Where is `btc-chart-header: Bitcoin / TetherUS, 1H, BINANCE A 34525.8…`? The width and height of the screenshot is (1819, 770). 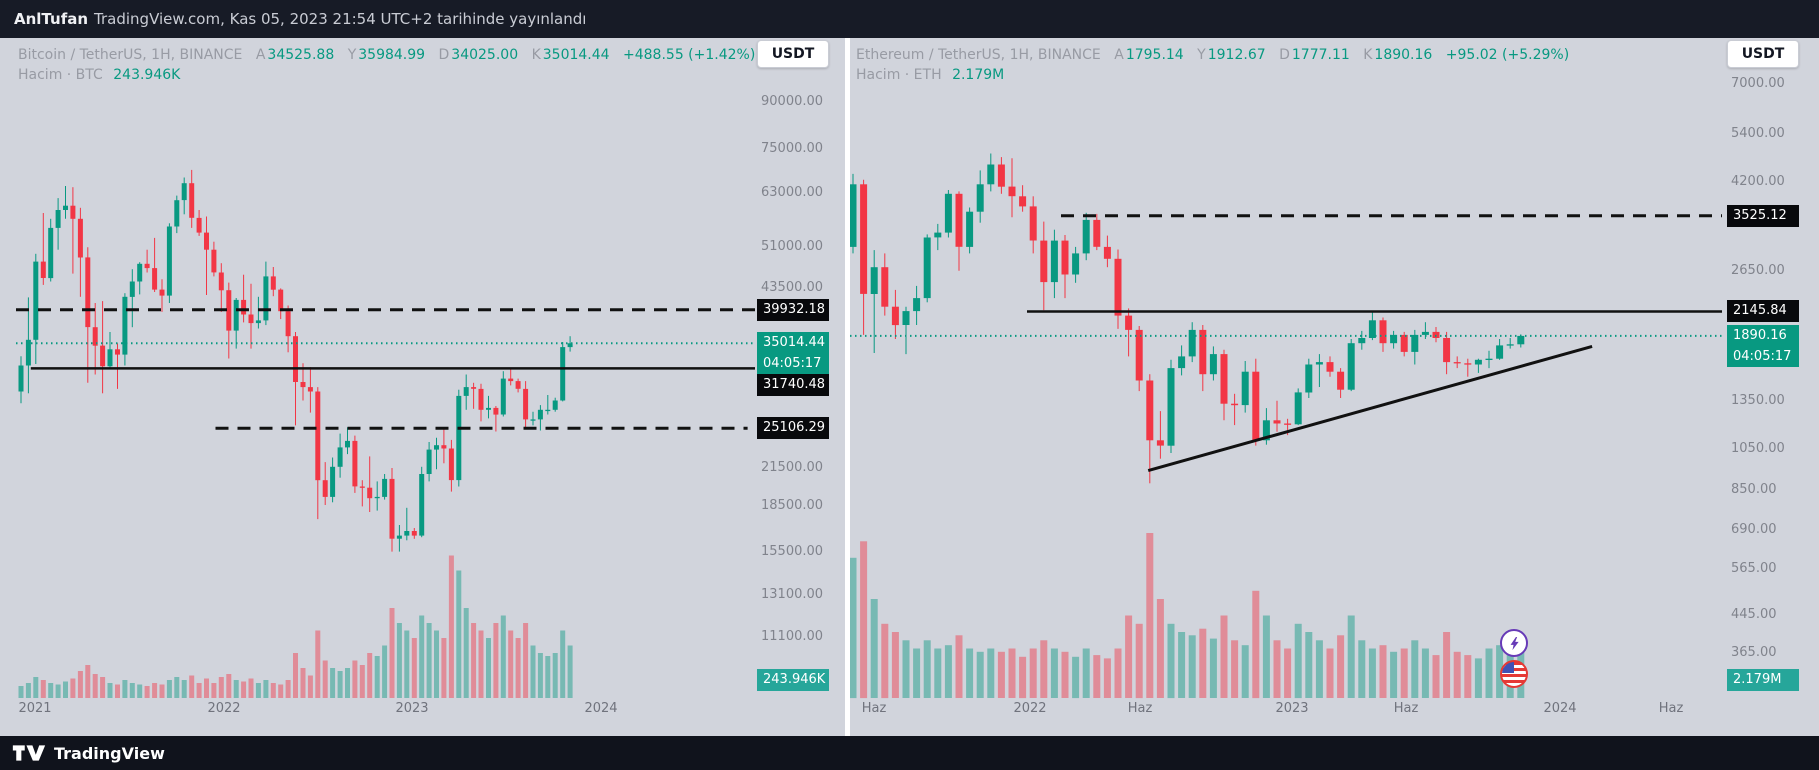 btc-chart-header: Bitcoin / TetherUS, 1H, BINANCE A 34525.8… is located at coordinates (386, 65).